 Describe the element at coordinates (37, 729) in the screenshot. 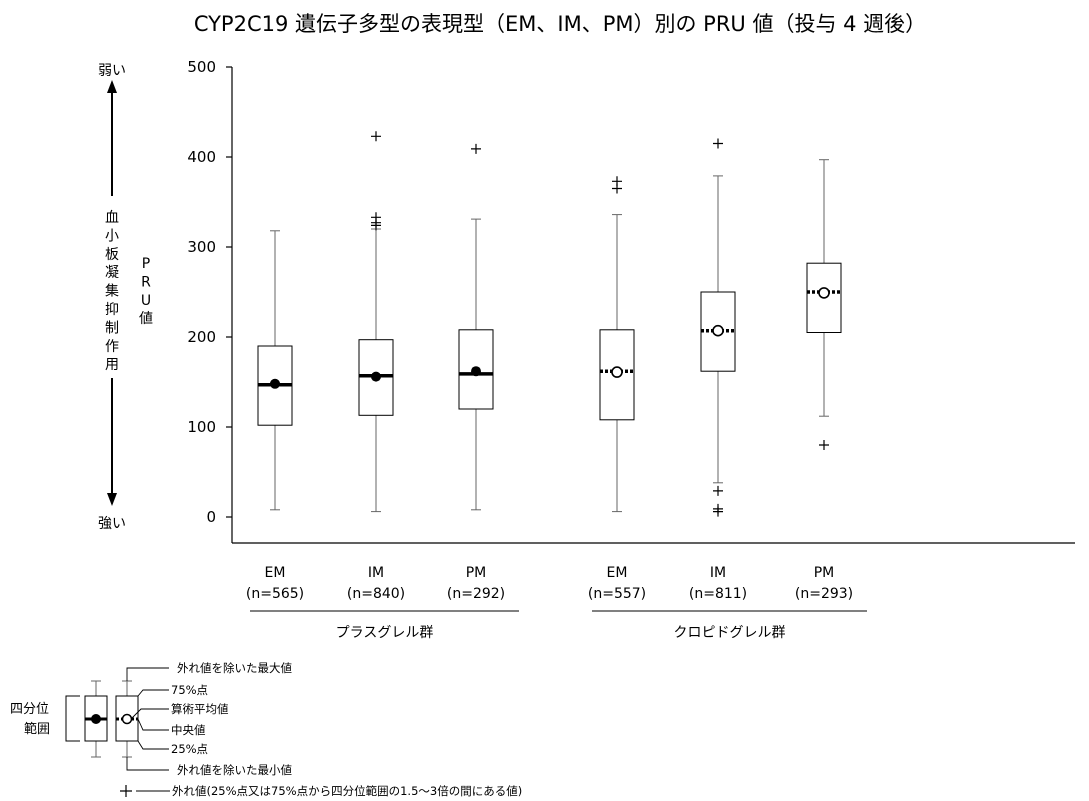

I see `legend-iqr-label-2: 範囲` at that location.